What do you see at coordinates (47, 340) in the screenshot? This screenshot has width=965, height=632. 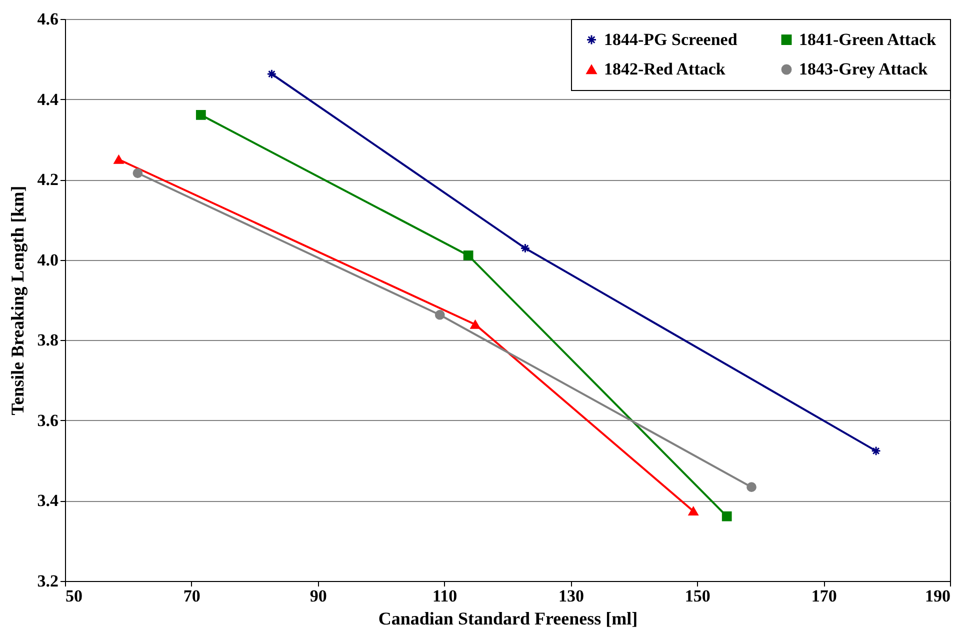 I see `y-tick-label: 3.8` at bounding box center [47, 340].